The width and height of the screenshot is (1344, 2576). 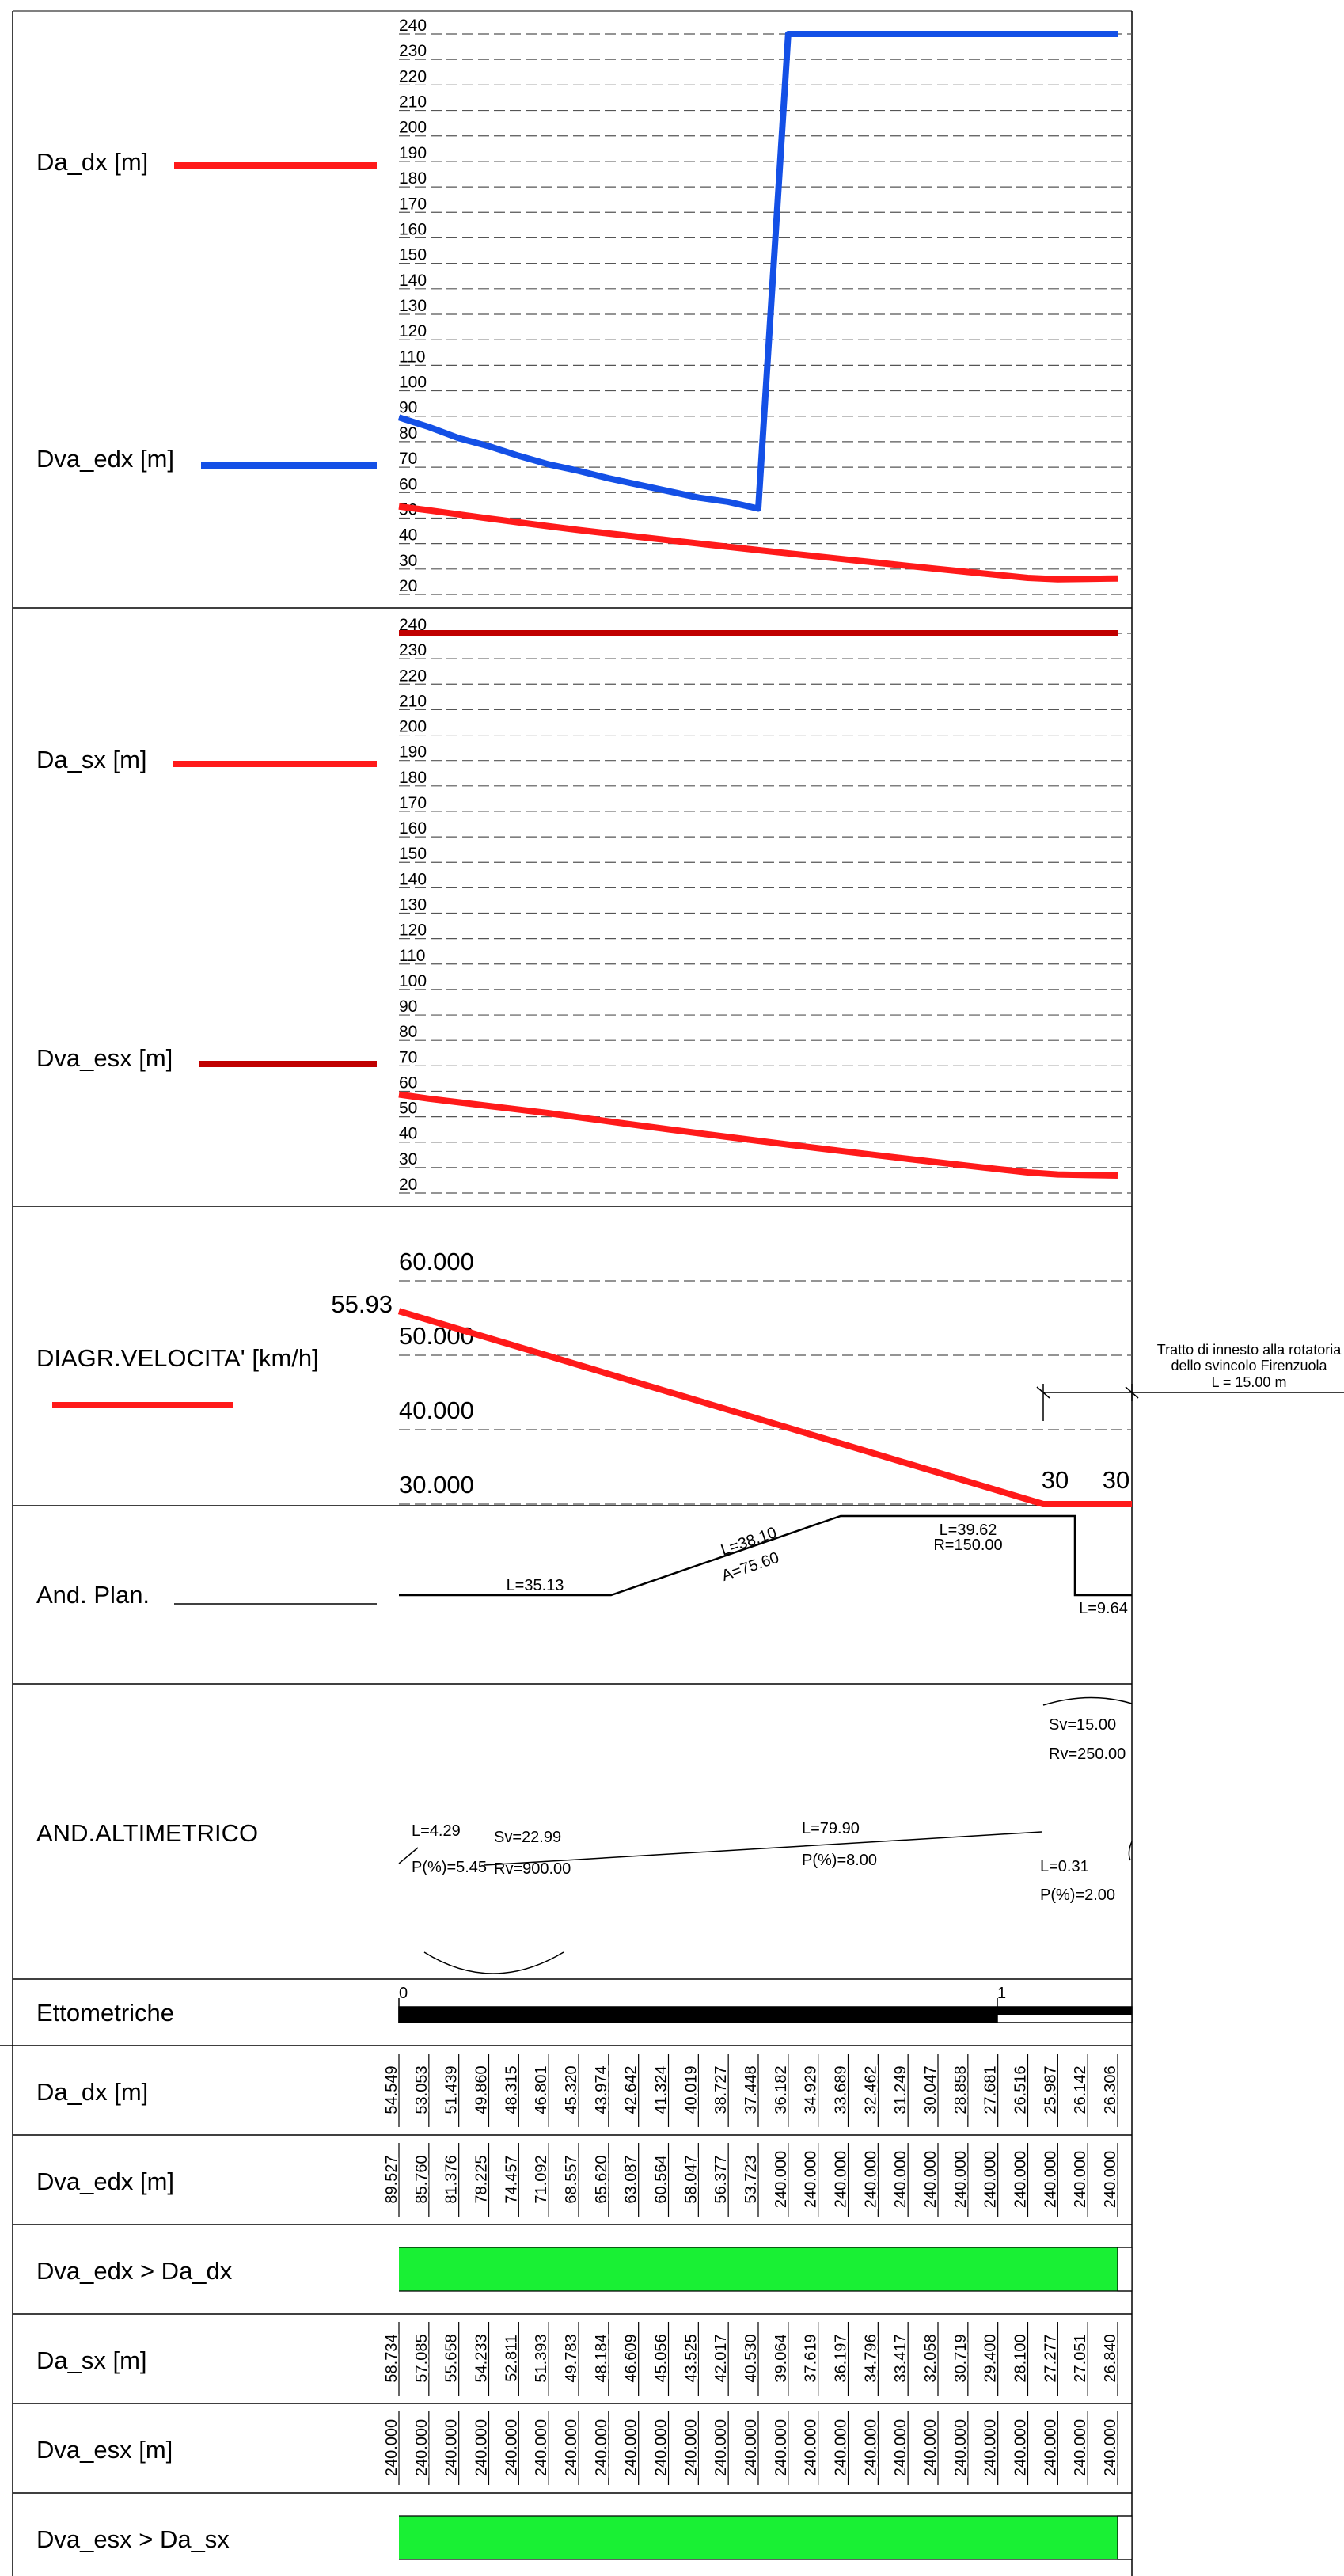 I want to click on panel2-y-tick: 230, so click(x=413, y=650).